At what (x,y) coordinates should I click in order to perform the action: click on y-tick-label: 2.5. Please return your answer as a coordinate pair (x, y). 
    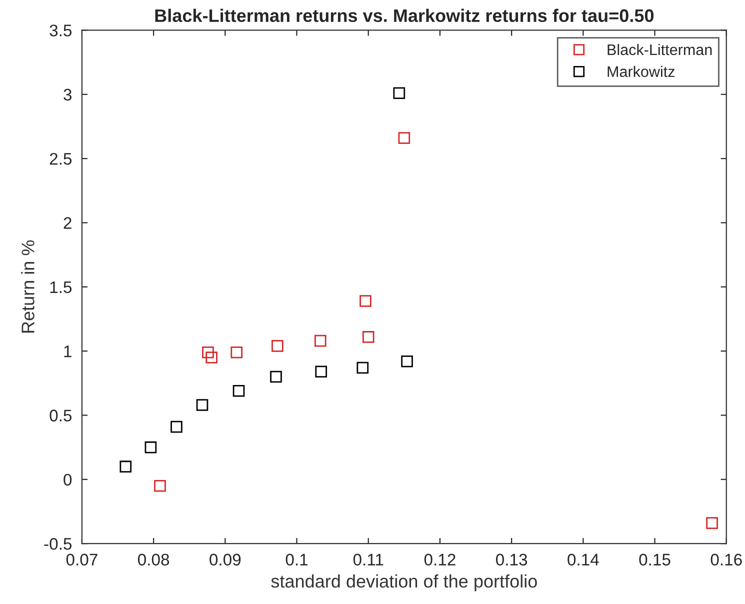
    Looking at the image, I should click on (61, 158).